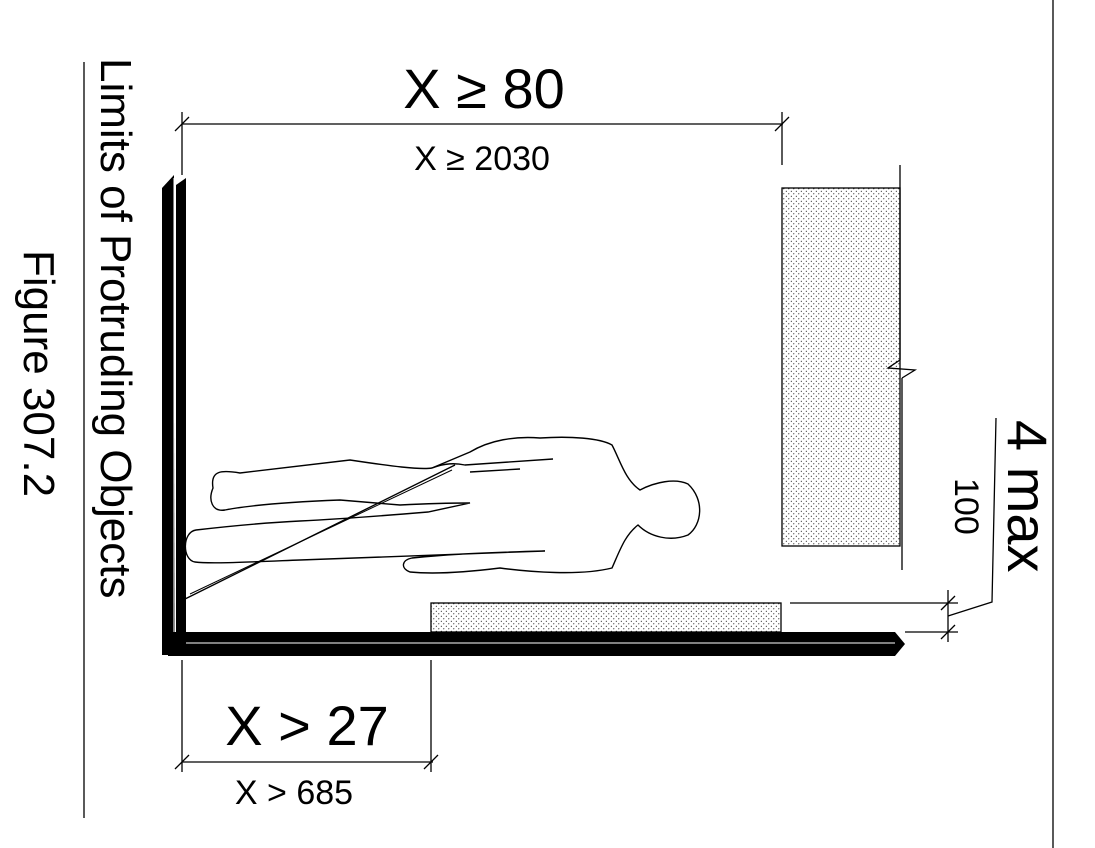 This screenshot has height=848, width=1095. What do you see at coordinates (849, 367) in the screenshot?
I see `overhead-object` at bounding box center [849, 367].